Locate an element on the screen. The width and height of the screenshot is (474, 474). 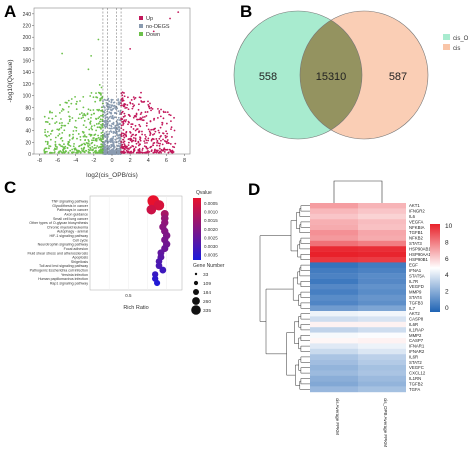
bubble-category-label-0: TNF signaling pathway is located at coordinates (69, 202).